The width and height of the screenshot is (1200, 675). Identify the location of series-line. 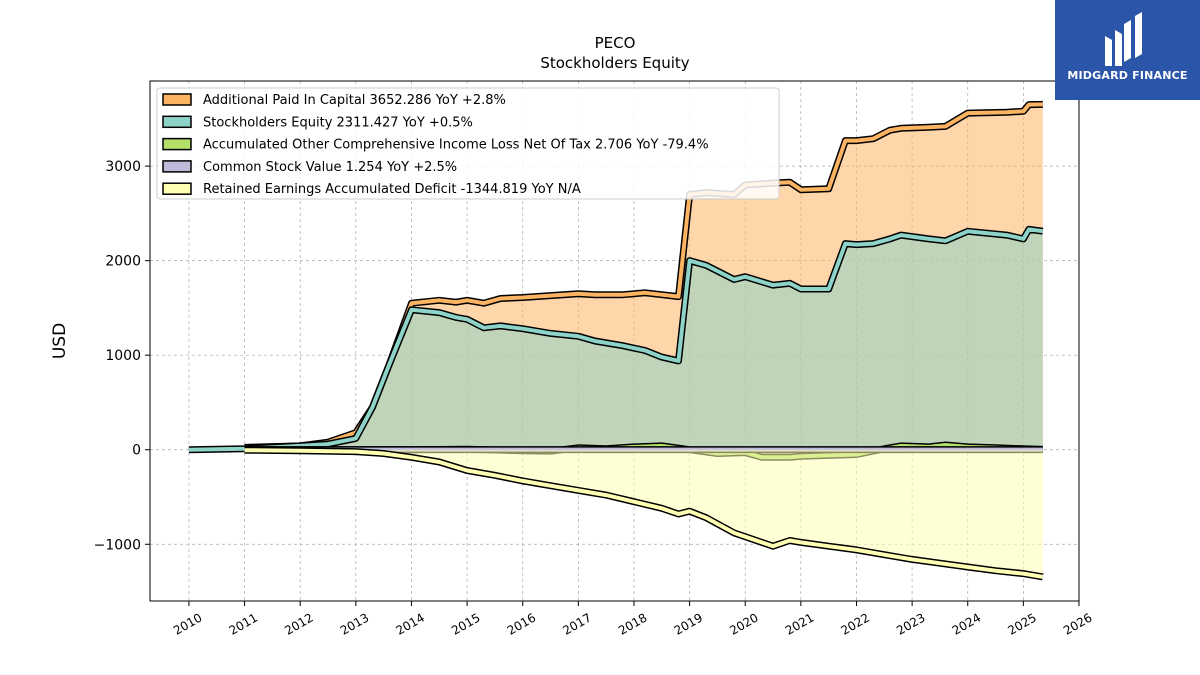
(644, 513).